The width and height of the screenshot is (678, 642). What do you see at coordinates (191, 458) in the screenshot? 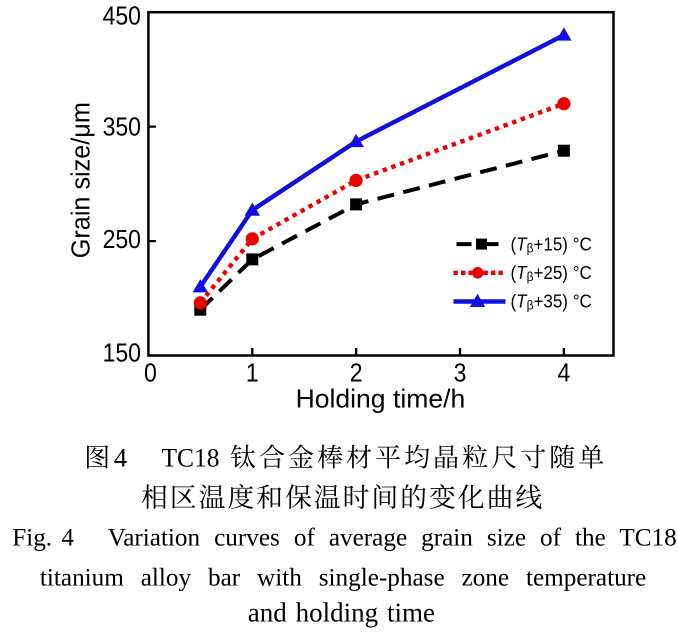
I see `svg-text: TC18` at bounding box center [191, 458].